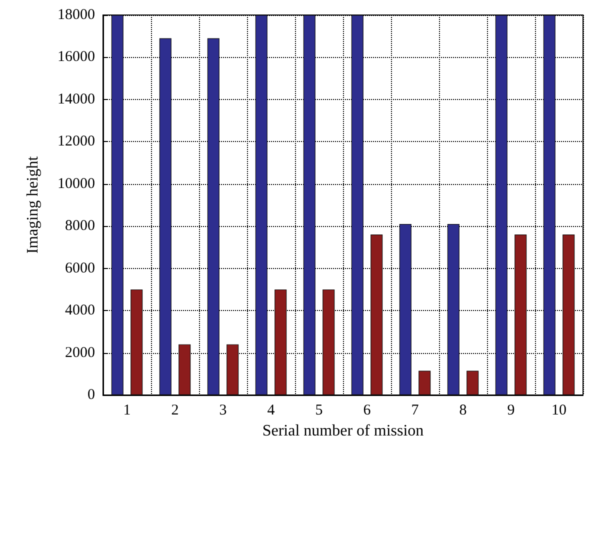 The image size is (594, 543). What do you see at coordinates (76, 184) in the screenshot?
I see `y-tick-label: 10000` at bounding box center [76, 184].